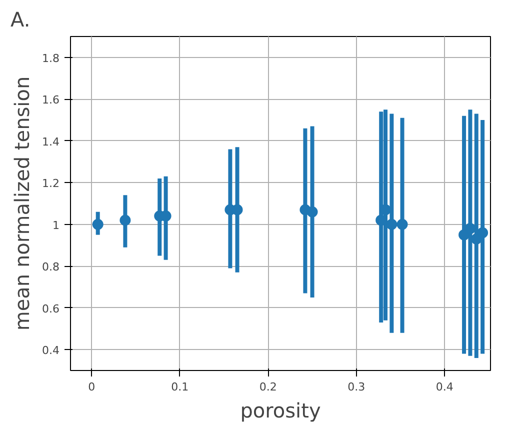  What do you see at coordinates (357, 387) in the screenshot?
I see `x-tick-label: 0.3` at bounding box center [357, 387].